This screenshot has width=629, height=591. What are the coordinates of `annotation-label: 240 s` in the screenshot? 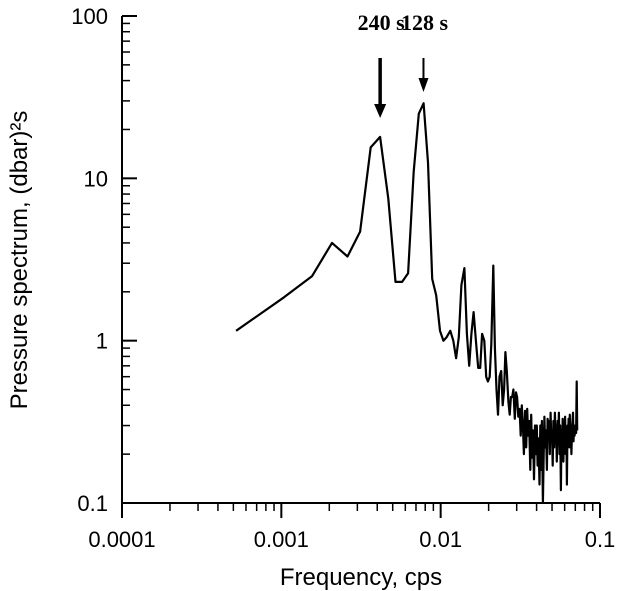 It's located at (382, 22).